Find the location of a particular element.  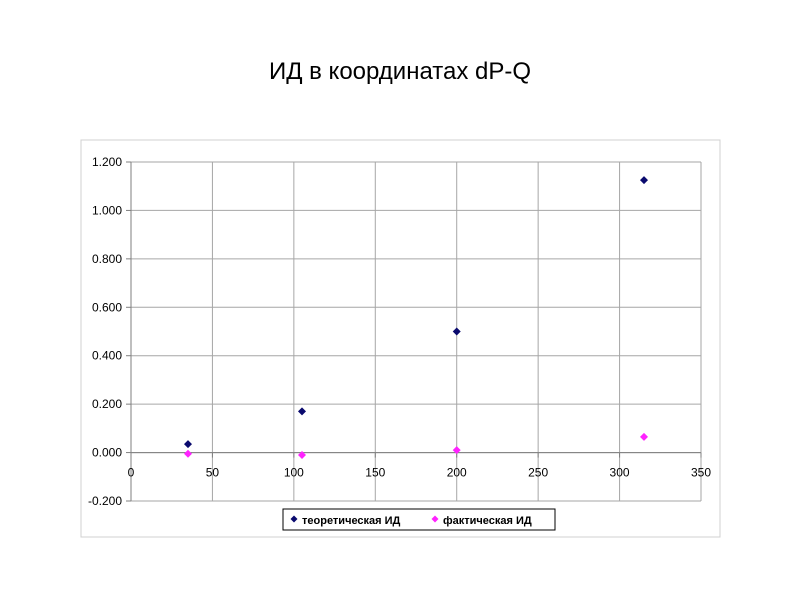

legend: теоретическая ИД фактическая ИД is located at coordinates (419, 519).